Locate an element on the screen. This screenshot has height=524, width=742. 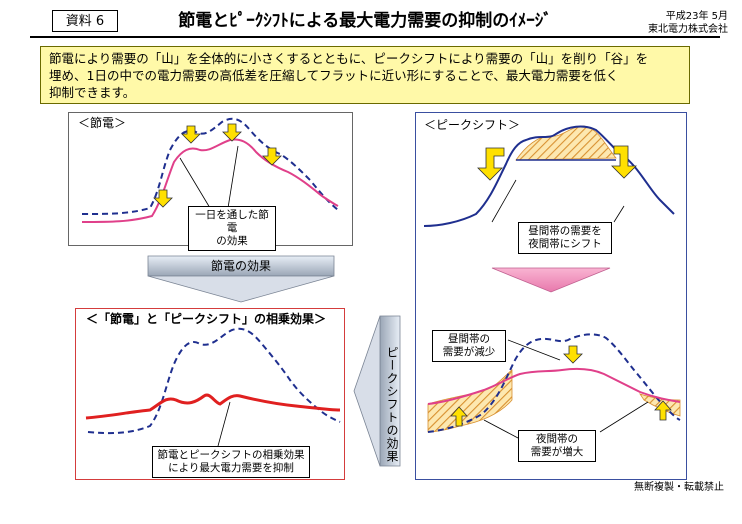
peak-shift-mid-callout: 昼間帯の 需要が減少 is located at coordinates (469, 346).